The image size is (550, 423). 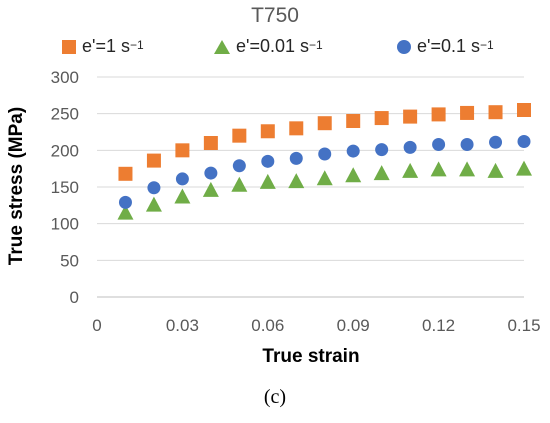 What do you see at coordinates (65, 224) in the screenshot?
I see `y-tick-label: 100` at bounding box center [65, 224].